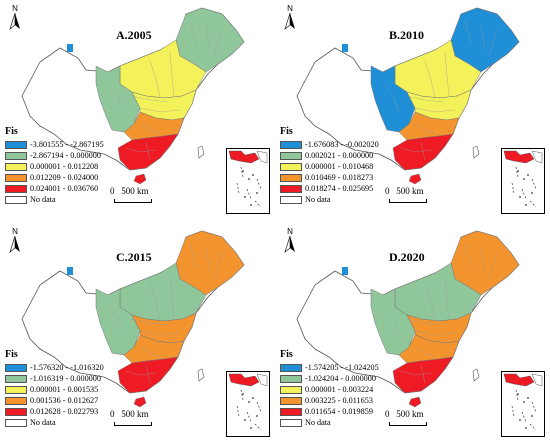  What do you see at coordinates (340, 378) in the screenshot?
I see `legend-label: -1.024204 - 0.000000` at bounding box center [340, 378].